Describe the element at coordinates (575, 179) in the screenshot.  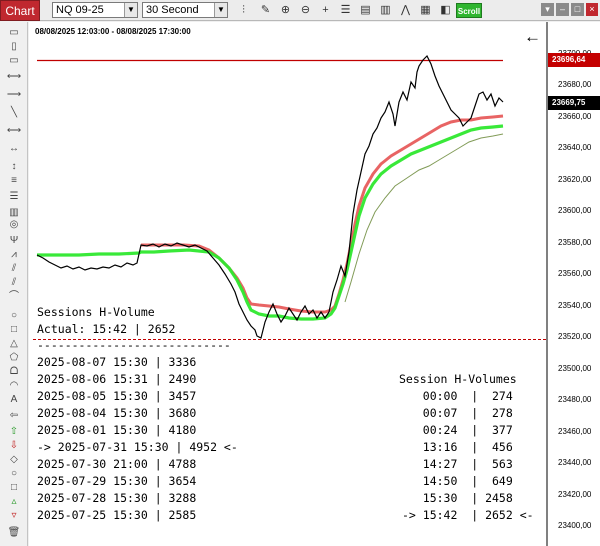
I see `price-tick: 23620,00` at that location.